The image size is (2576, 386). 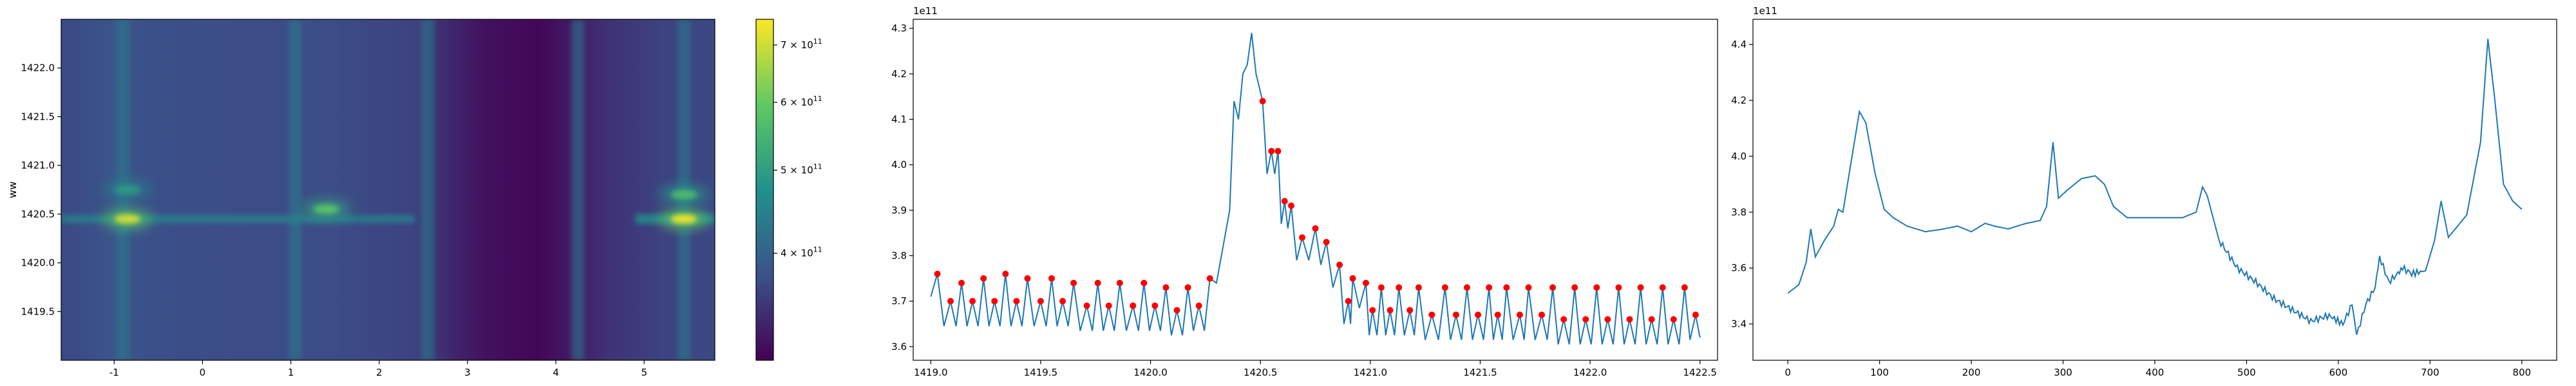 What do you see at coordinates (556, 372) in the screenshot?
I see `heatmap-x-tick-label: 4` at bounding box center [556, 372].